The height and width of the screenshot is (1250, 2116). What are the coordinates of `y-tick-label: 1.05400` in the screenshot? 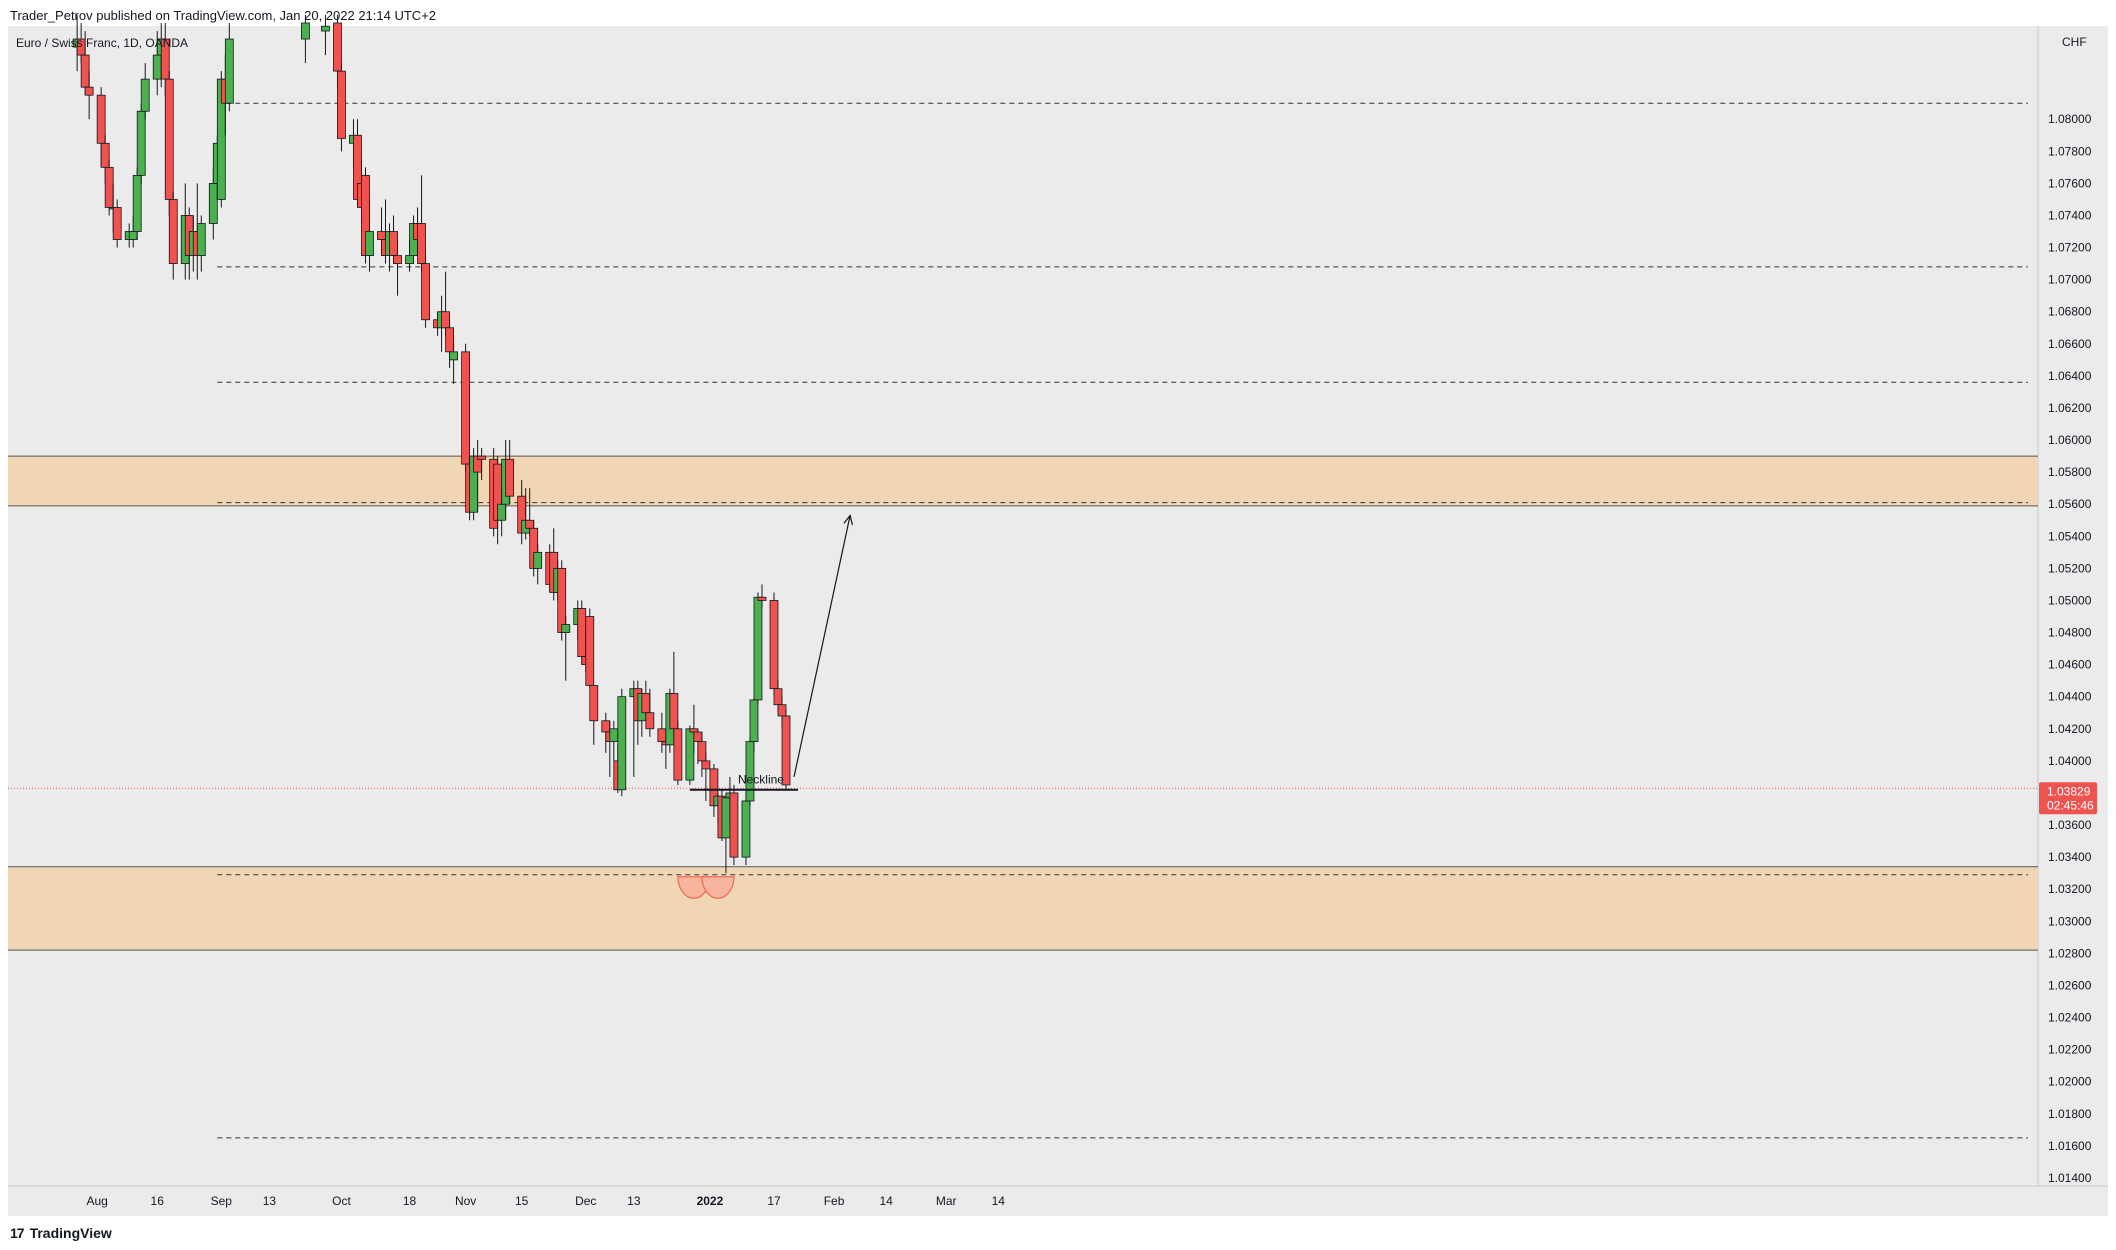 It's located at (2070, 536).